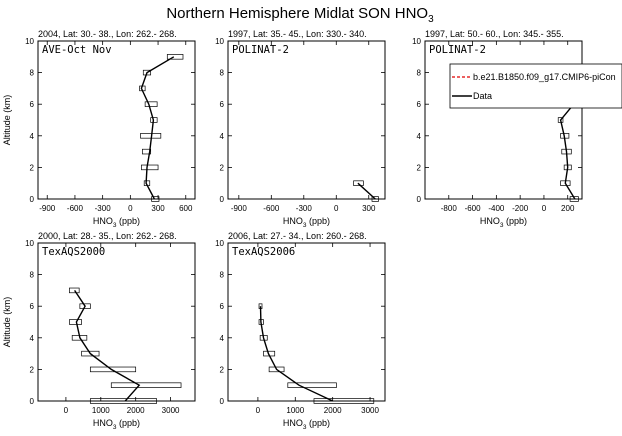 Image resolution: width=622 pixels, height=436 pixels. I want to click on x-tick-label: -200, so click(520, 208).